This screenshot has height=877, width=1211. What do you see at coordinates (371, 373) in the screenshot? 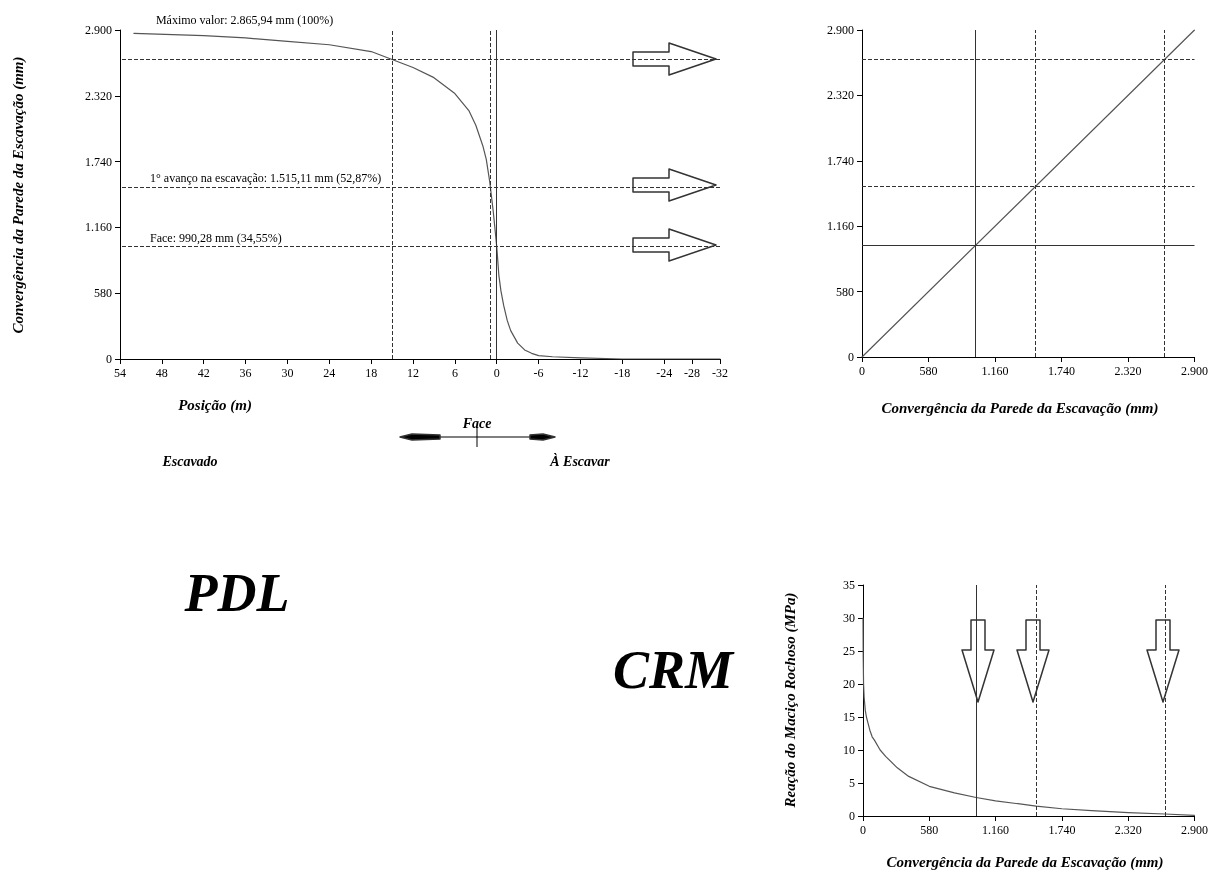
I see `x-tick-label: 18` at bounding box center [371, 373].